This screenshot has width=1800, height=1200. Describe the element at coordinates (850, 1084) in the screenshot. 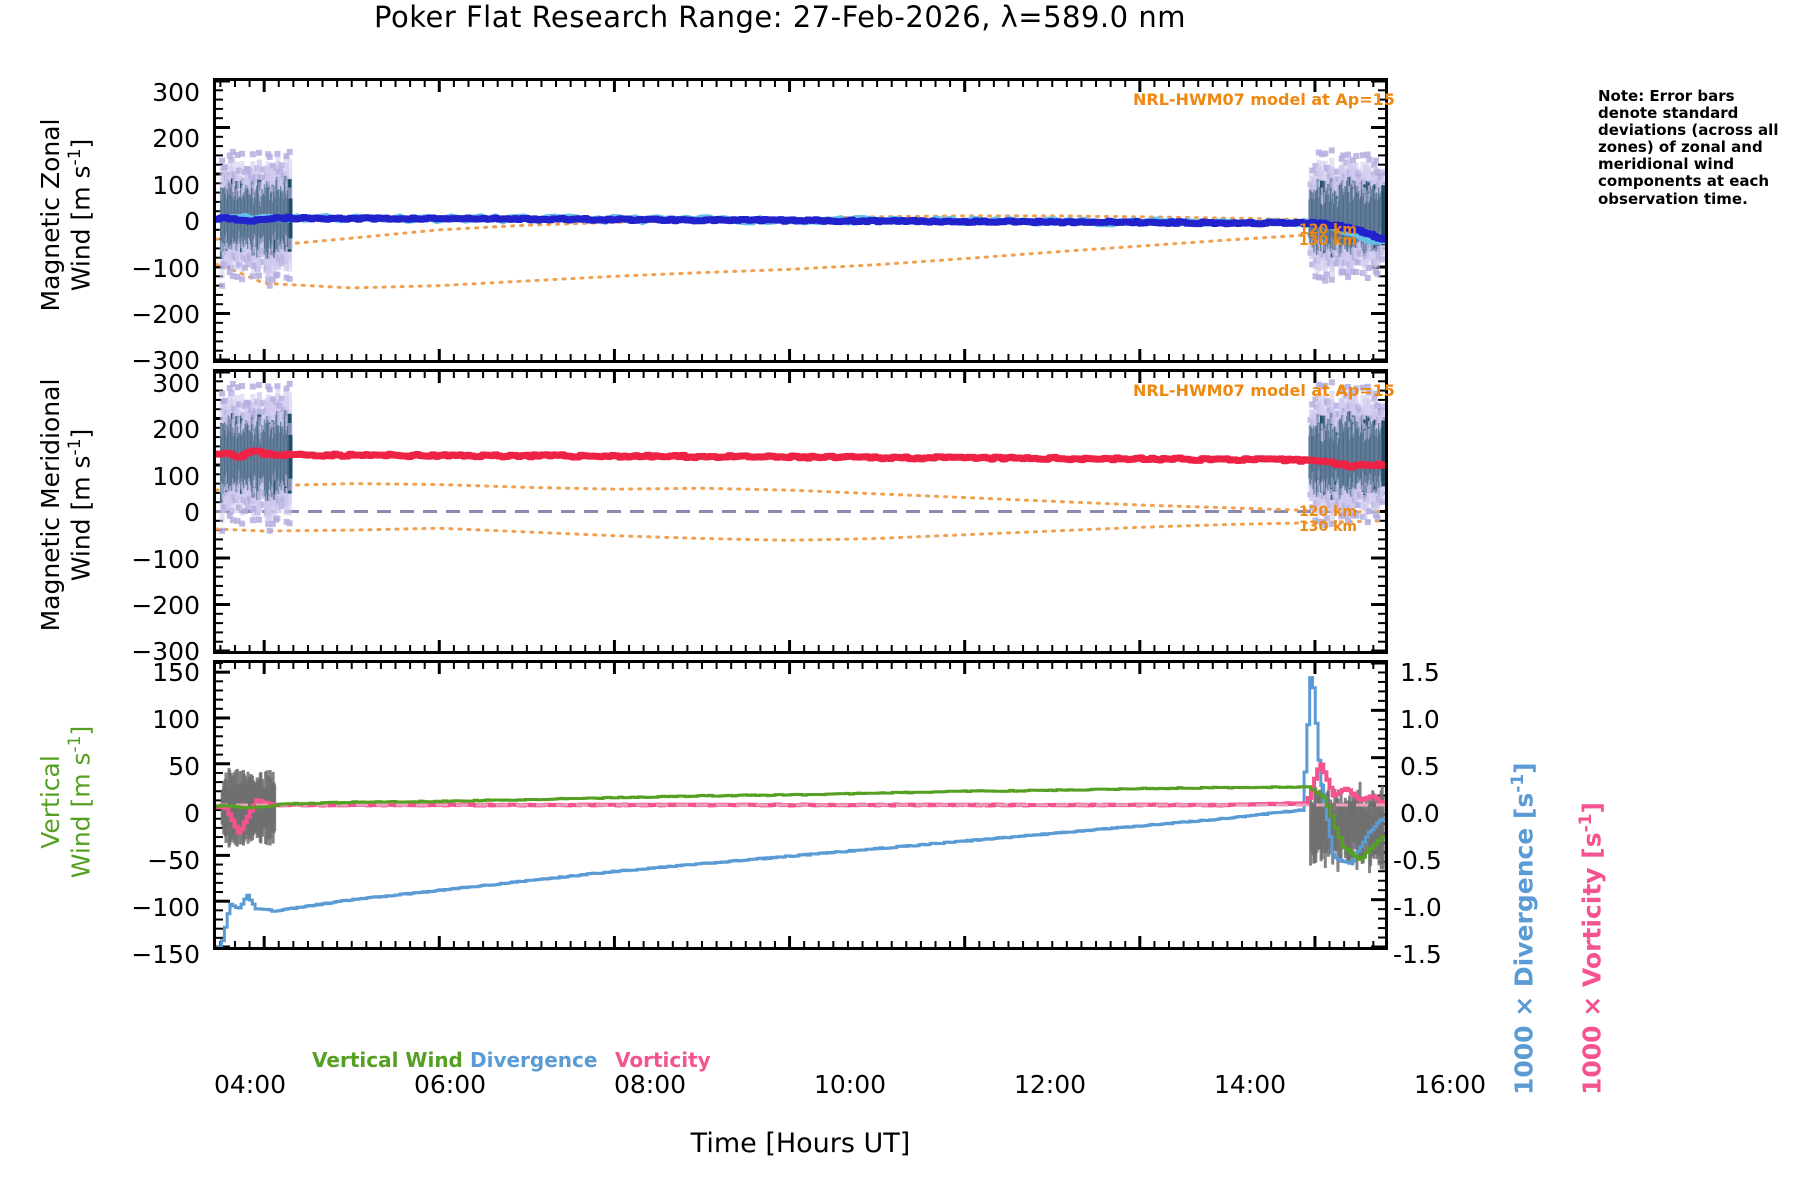

I see `xtick-1000: 10:00` at that location.